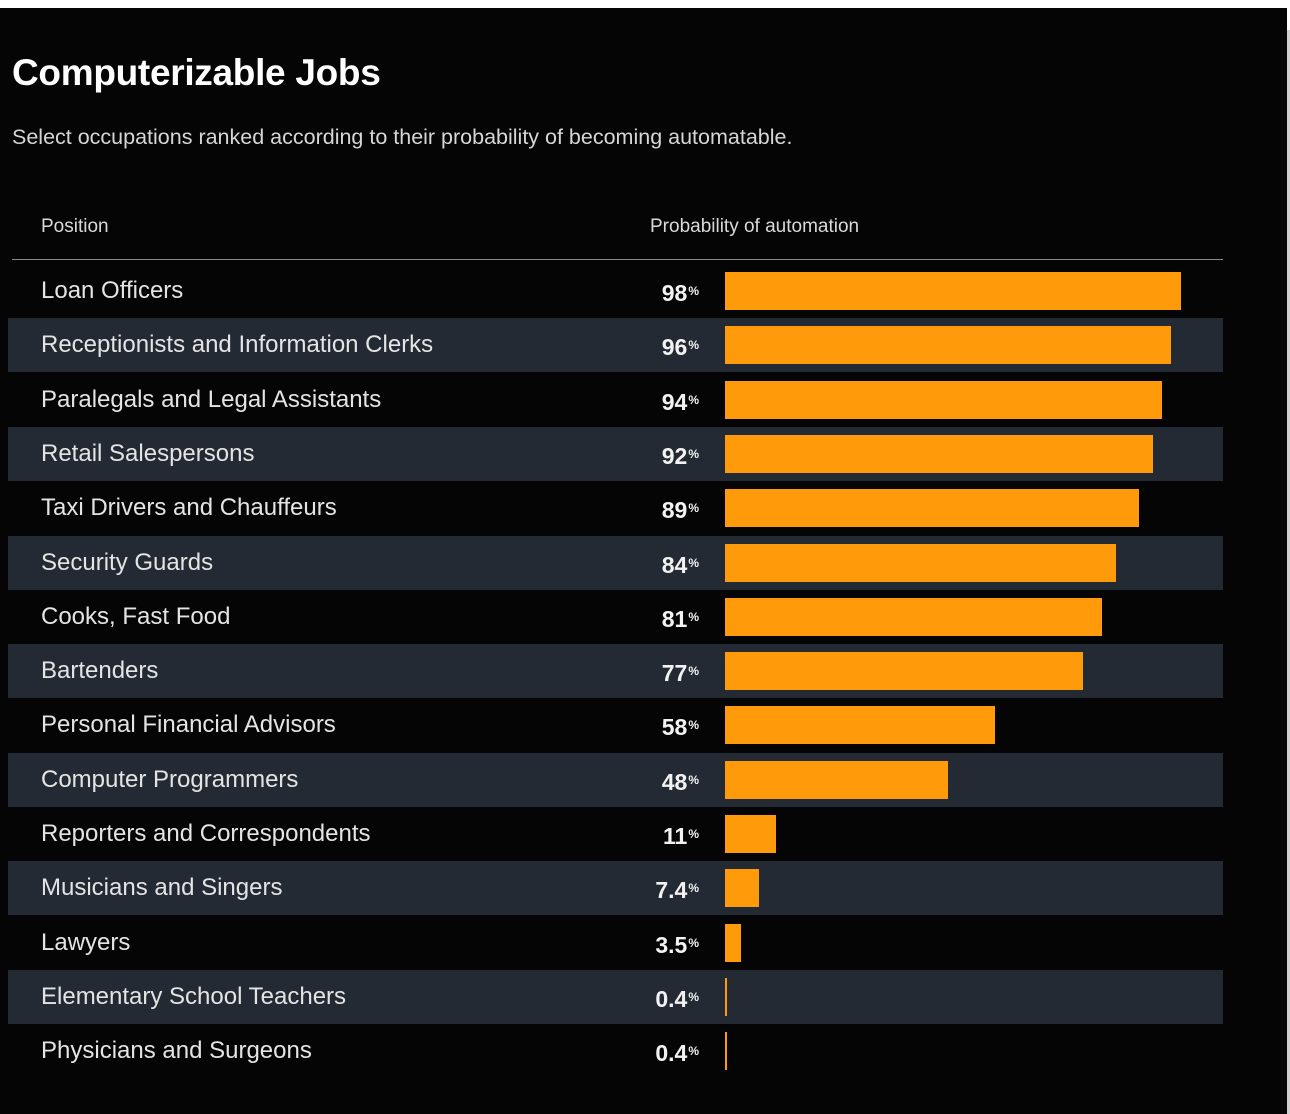  What do you see at coordinates (615, 943) in the screenshot?
I see `bar-row: Lawyers 3.5%` at bounding box center [615, 943].